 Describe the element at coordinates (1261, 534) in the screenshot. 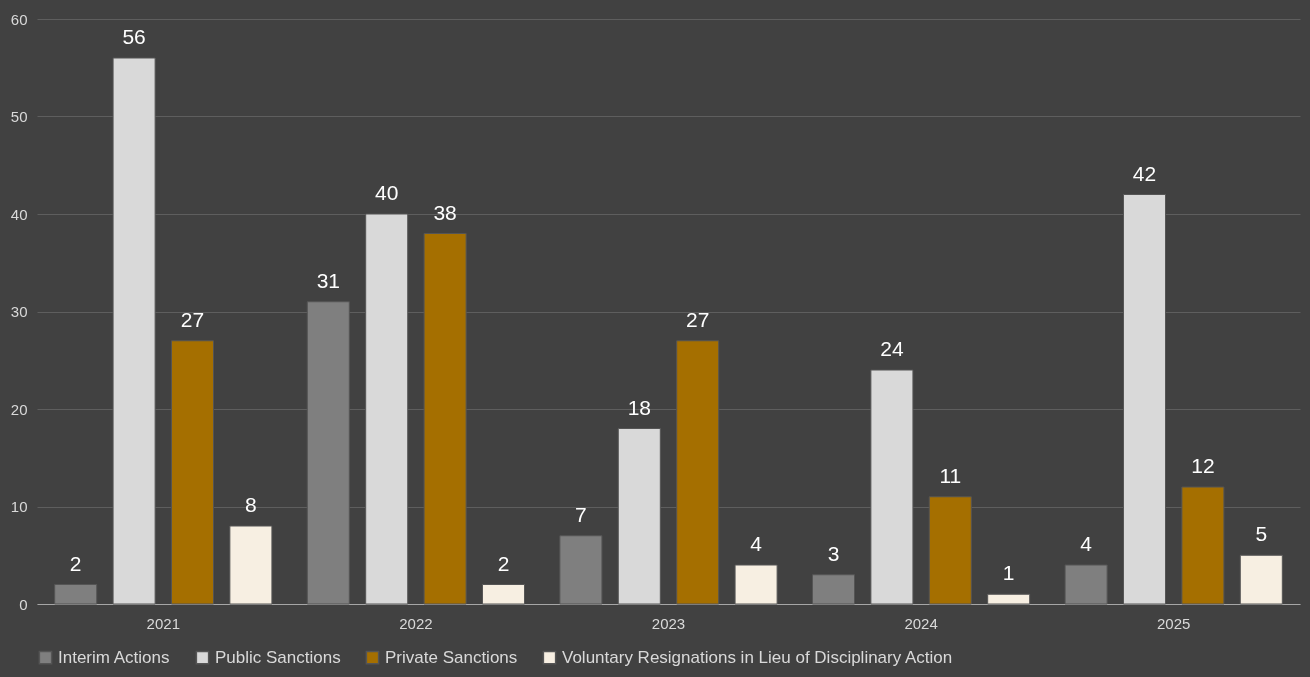

I see `data-label: 5` at that location.